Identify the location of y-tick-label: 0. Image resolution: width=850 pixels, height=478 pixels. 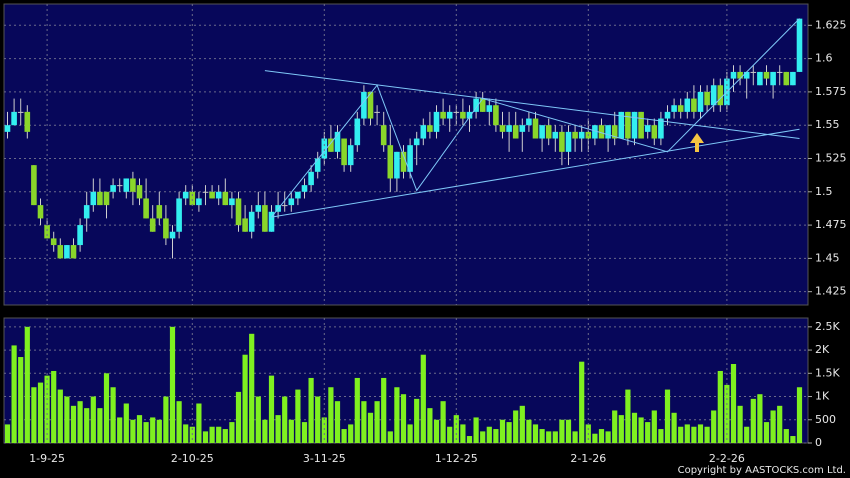
(818, 442).